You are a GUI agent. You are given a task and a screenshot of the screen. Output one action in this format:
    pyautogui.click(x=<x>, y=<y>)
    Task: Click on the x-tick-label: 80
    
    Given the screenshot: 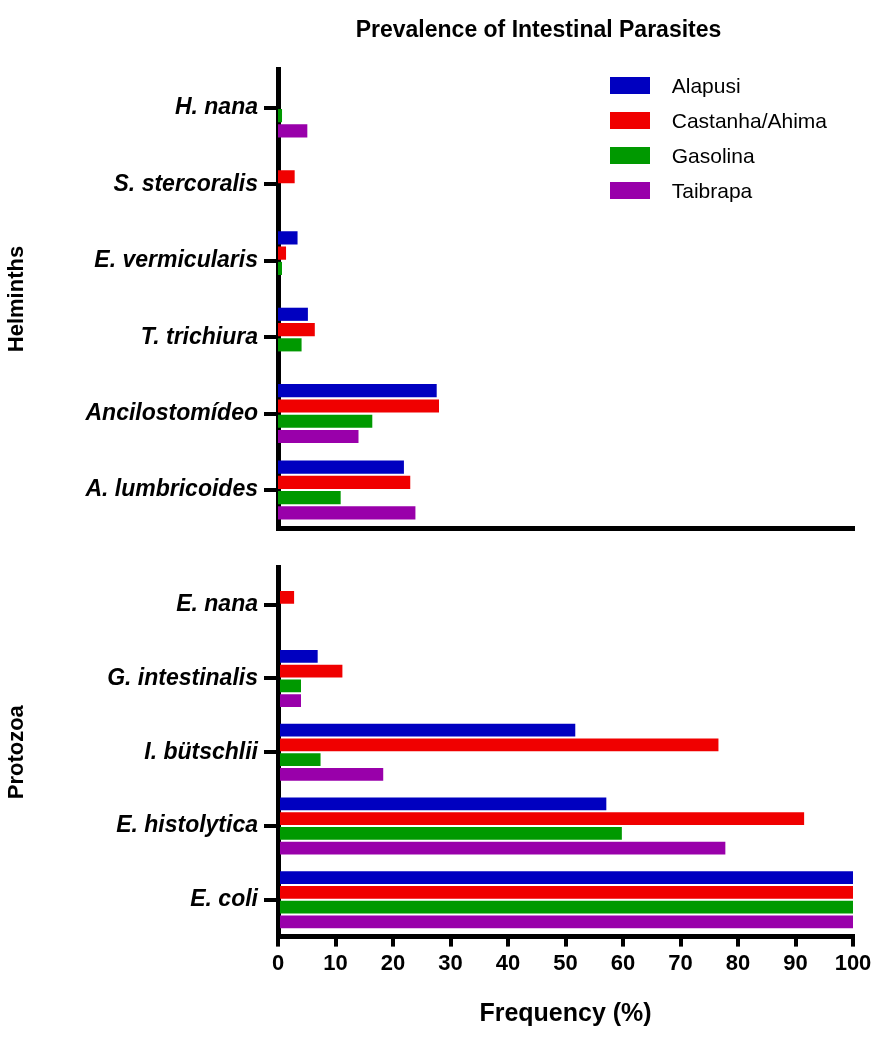 What is the action you would take?
    pyautogui.click(x=738, y=962)
    